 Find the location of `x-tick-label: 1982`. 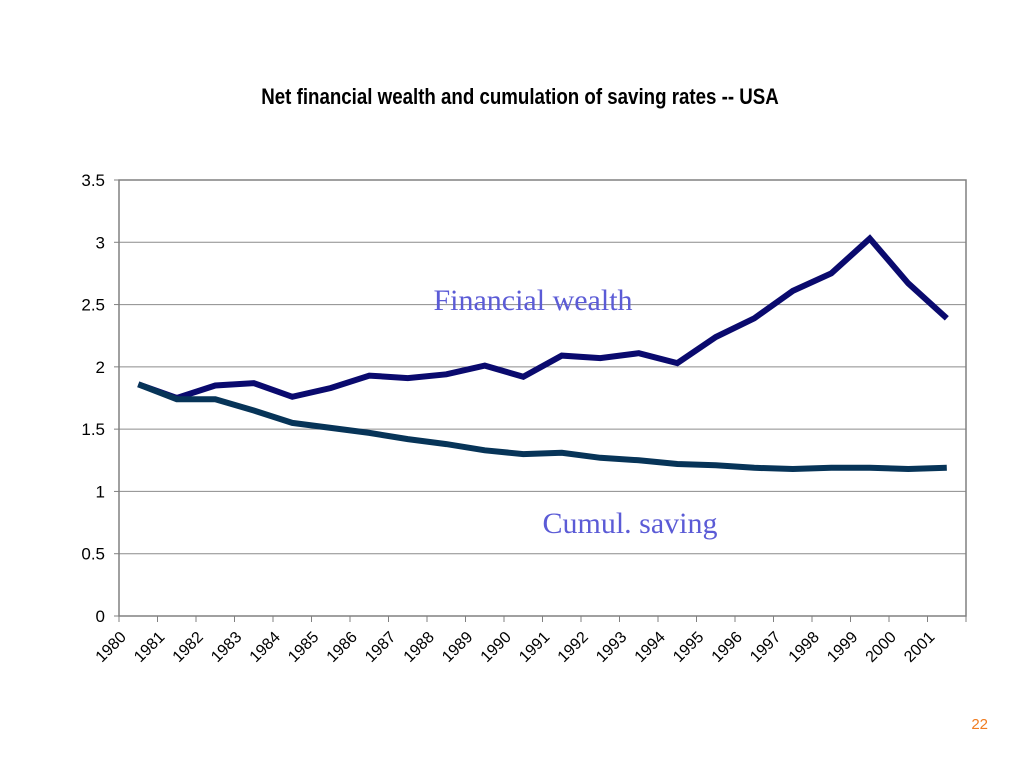

x-tick-label: 1982 is located at coordinates (188, 647).